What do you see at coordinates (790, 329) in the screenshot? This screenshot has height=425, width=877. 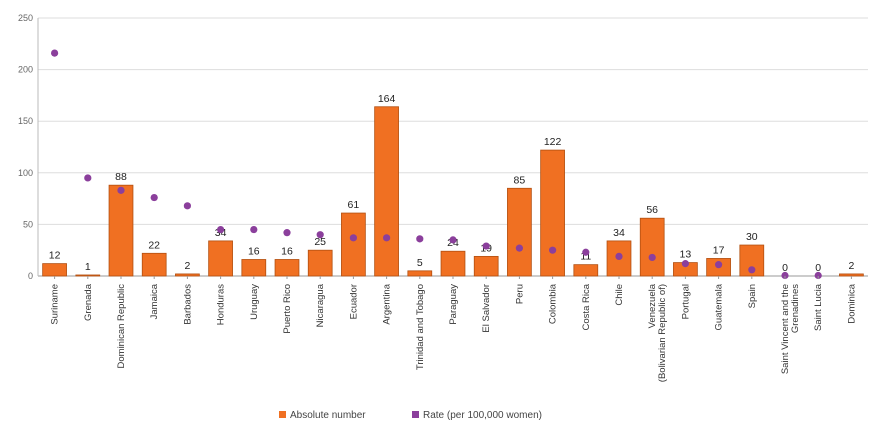 I see `x-tick-label: Saint Vincent and theGrenadines` at bounding box center [790, 329].